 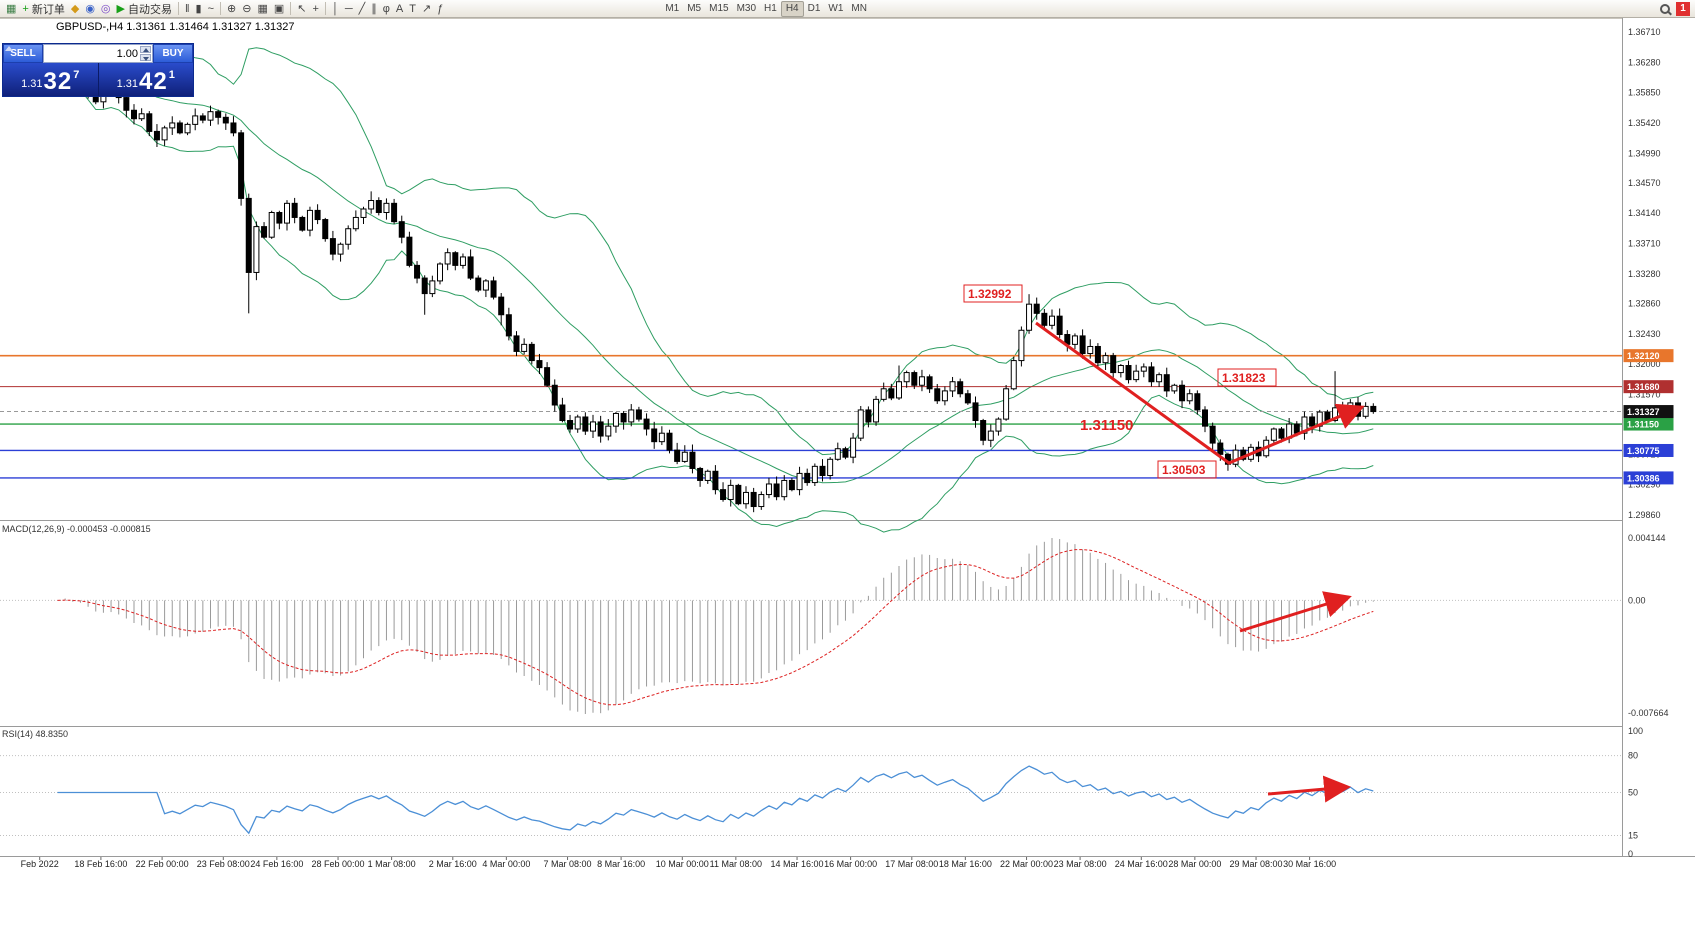 What do you see at coordinates (568, 864) in the screenshot?
I see `time-axis-label: 7 Mar 08:00` at bounding box center [568, 864].